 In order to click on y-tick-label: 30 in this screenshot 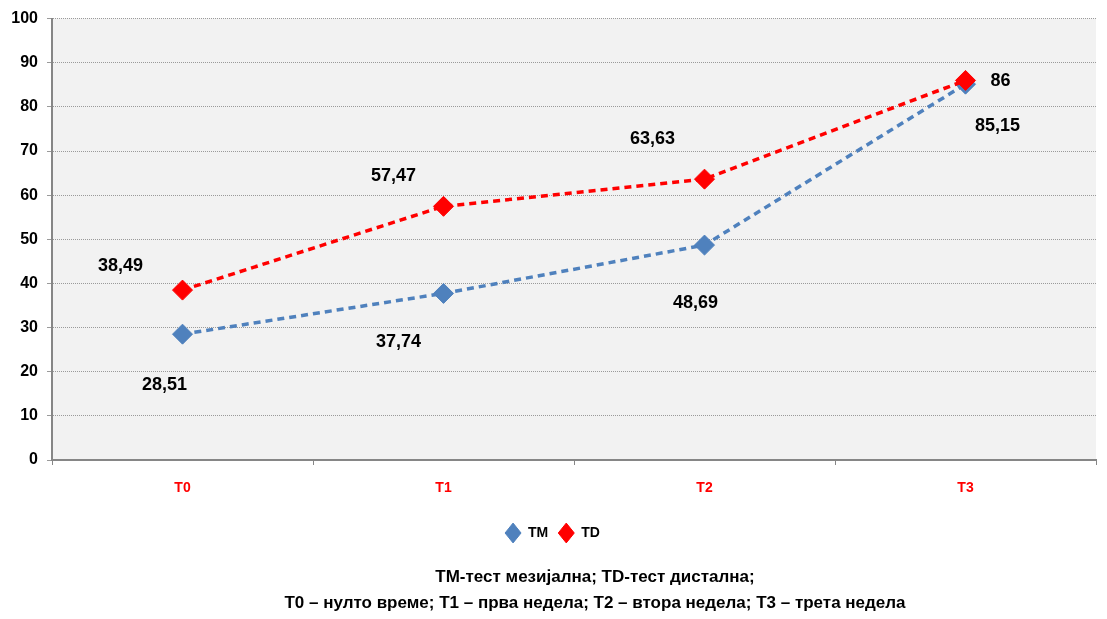, I will do `click(29, 326)`.